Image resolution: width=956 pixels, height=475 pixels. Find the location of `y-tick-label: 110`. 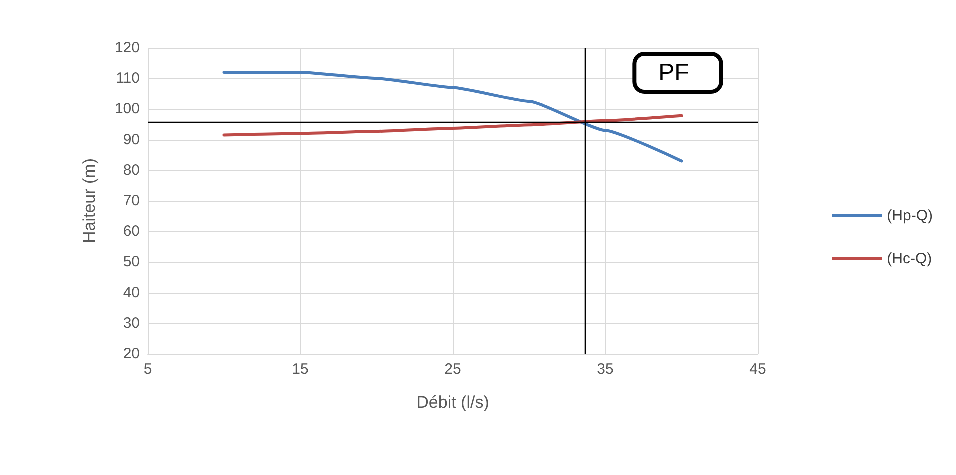

y-tick-label: 110 is located at coordinates (128, 79).